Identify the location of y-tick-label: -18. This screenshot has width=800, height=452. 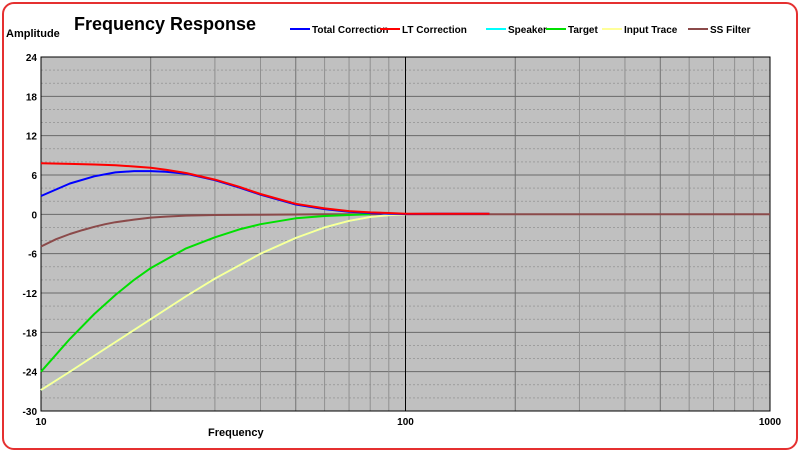
(30, 333).